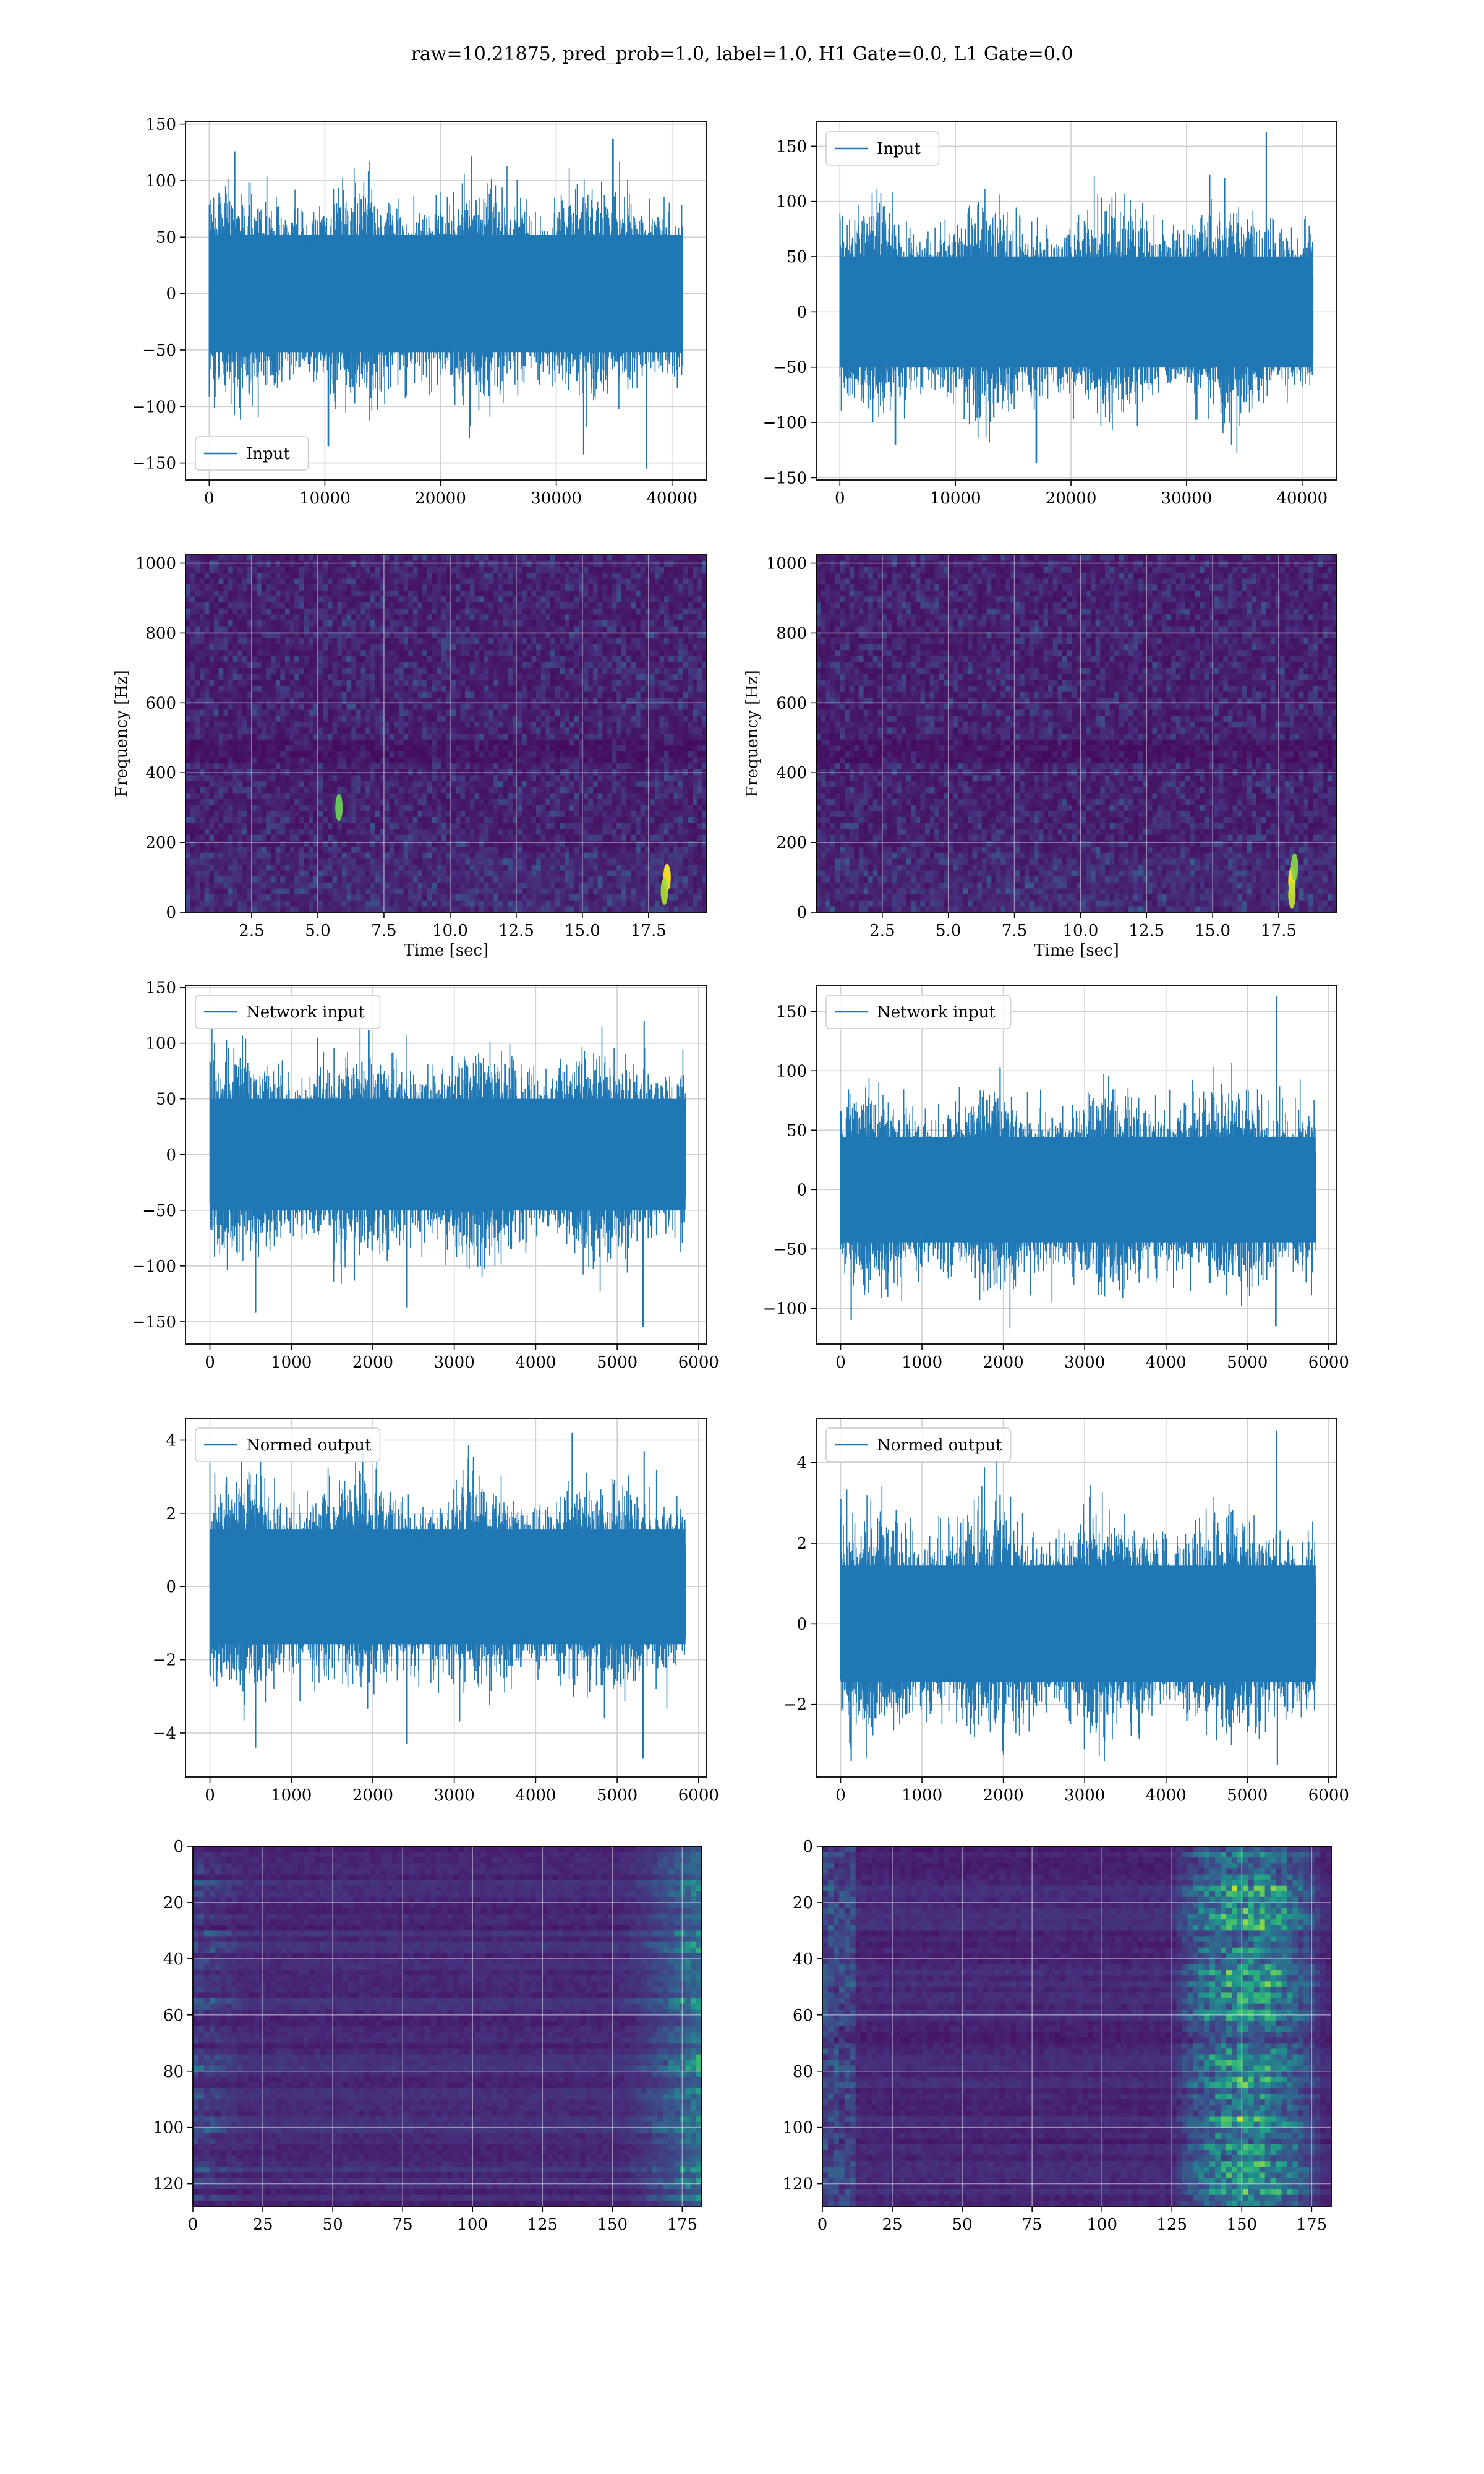 Image resolution: width=1484 pixels, height=2474 pixels. What do you see at coordinates (936, 1013) in the screenshot?
I see `network-input-l1-legend-label: Network input` at bounding box center [936, 1013].